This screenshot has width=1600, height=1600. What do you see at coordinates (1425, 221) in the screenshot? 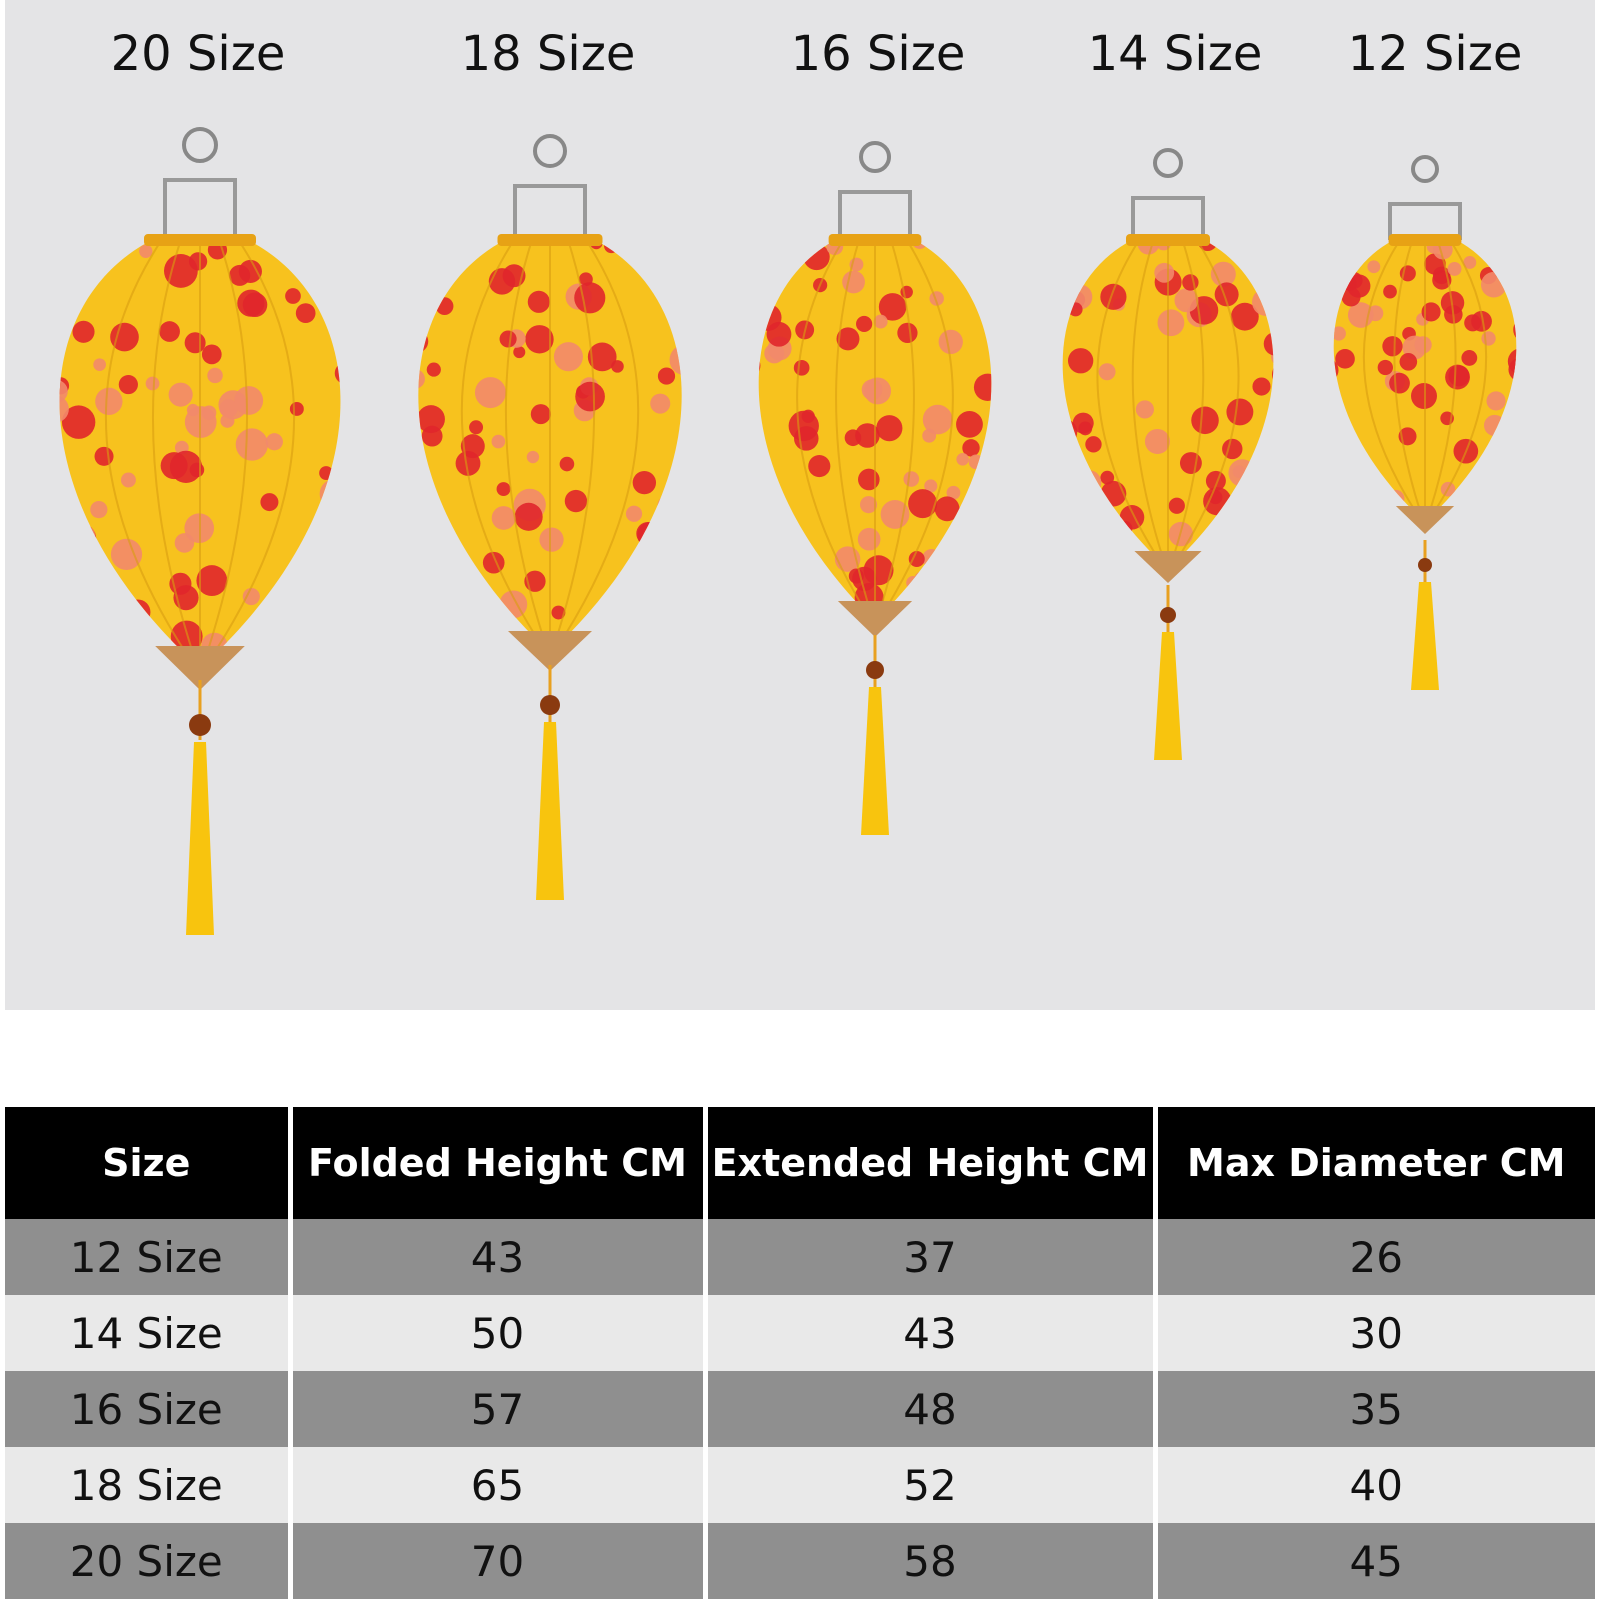
I see `hook-bracket` at bounding box center [1425, 221].